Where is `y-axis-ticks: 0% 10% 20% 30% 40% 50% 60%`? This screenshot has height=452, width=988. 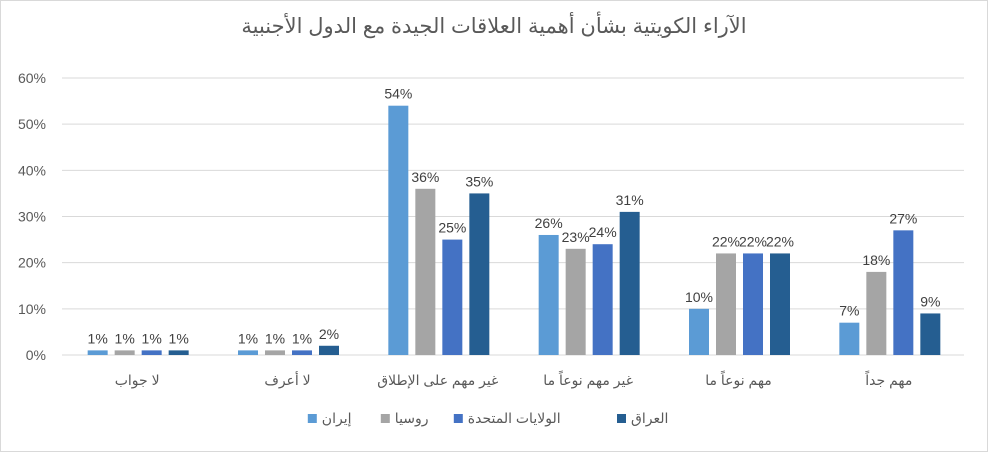 y-axis-ticks: 0% 10% 20% 30% 40% 50% 60% is located at coordinates (32, 216).